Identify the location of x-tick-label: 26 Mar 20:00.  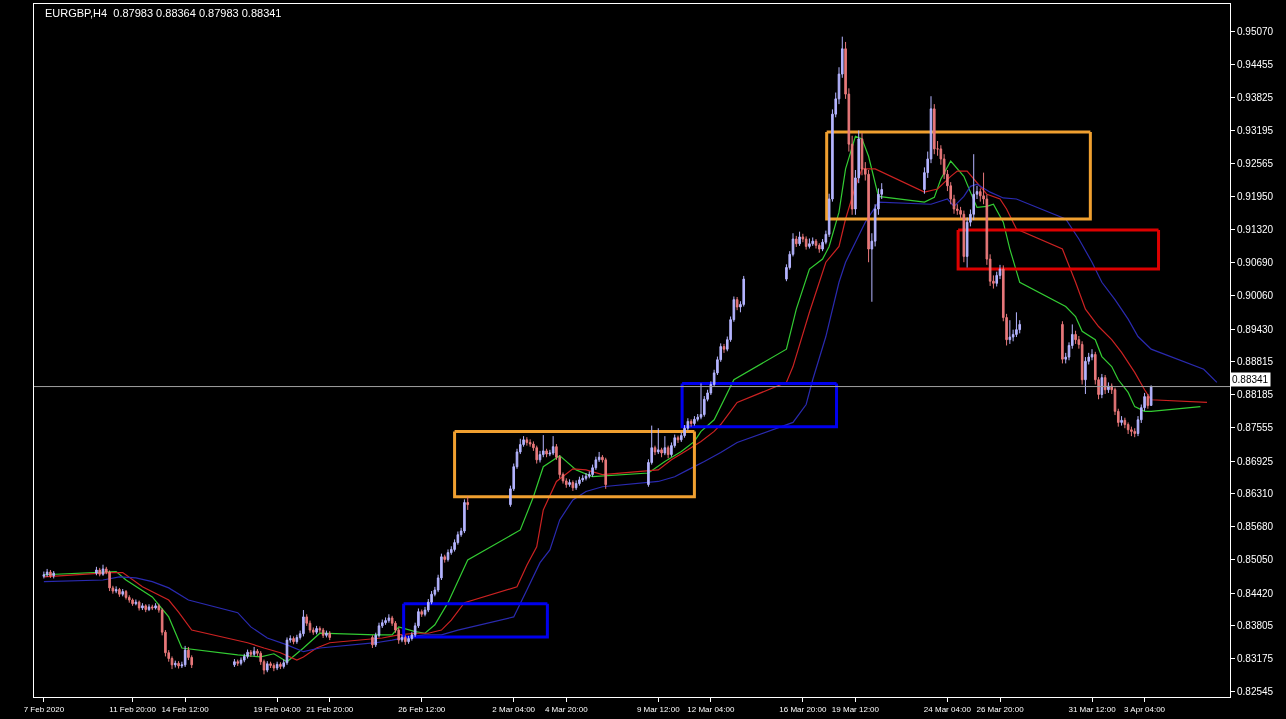
(1000, 709).